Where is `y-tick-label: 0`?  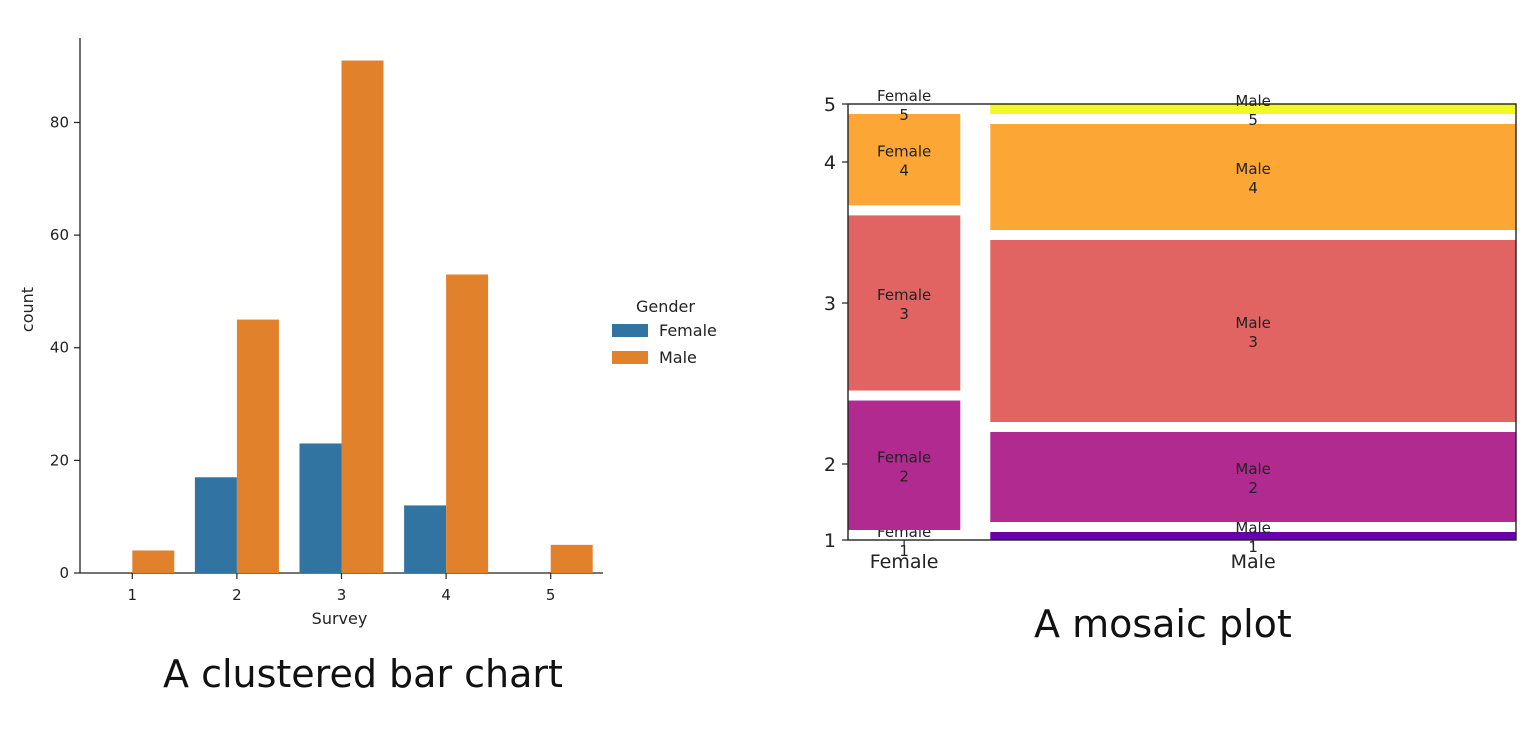 y-tick-label: 0 is located at coordinates (64, 573).